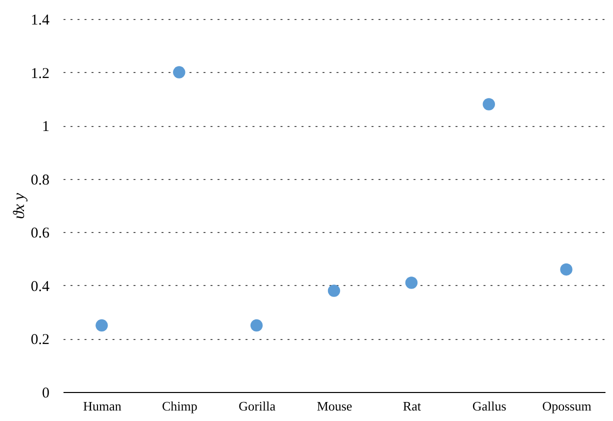 The height and width of the screenshot is (421, 613). What do you see at coordinates (489, 406) in the screenshot?
I see `x-tick-label: Gallus` at bounding box center [489, 406].